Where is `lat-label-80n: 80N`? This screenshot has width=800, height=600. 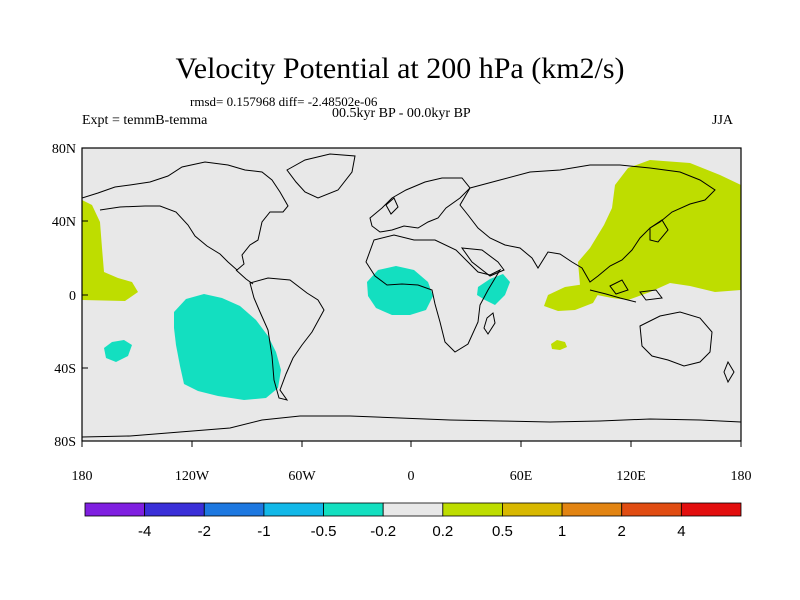 lat-label-80n: 80N is located at coordinates (64, 149).